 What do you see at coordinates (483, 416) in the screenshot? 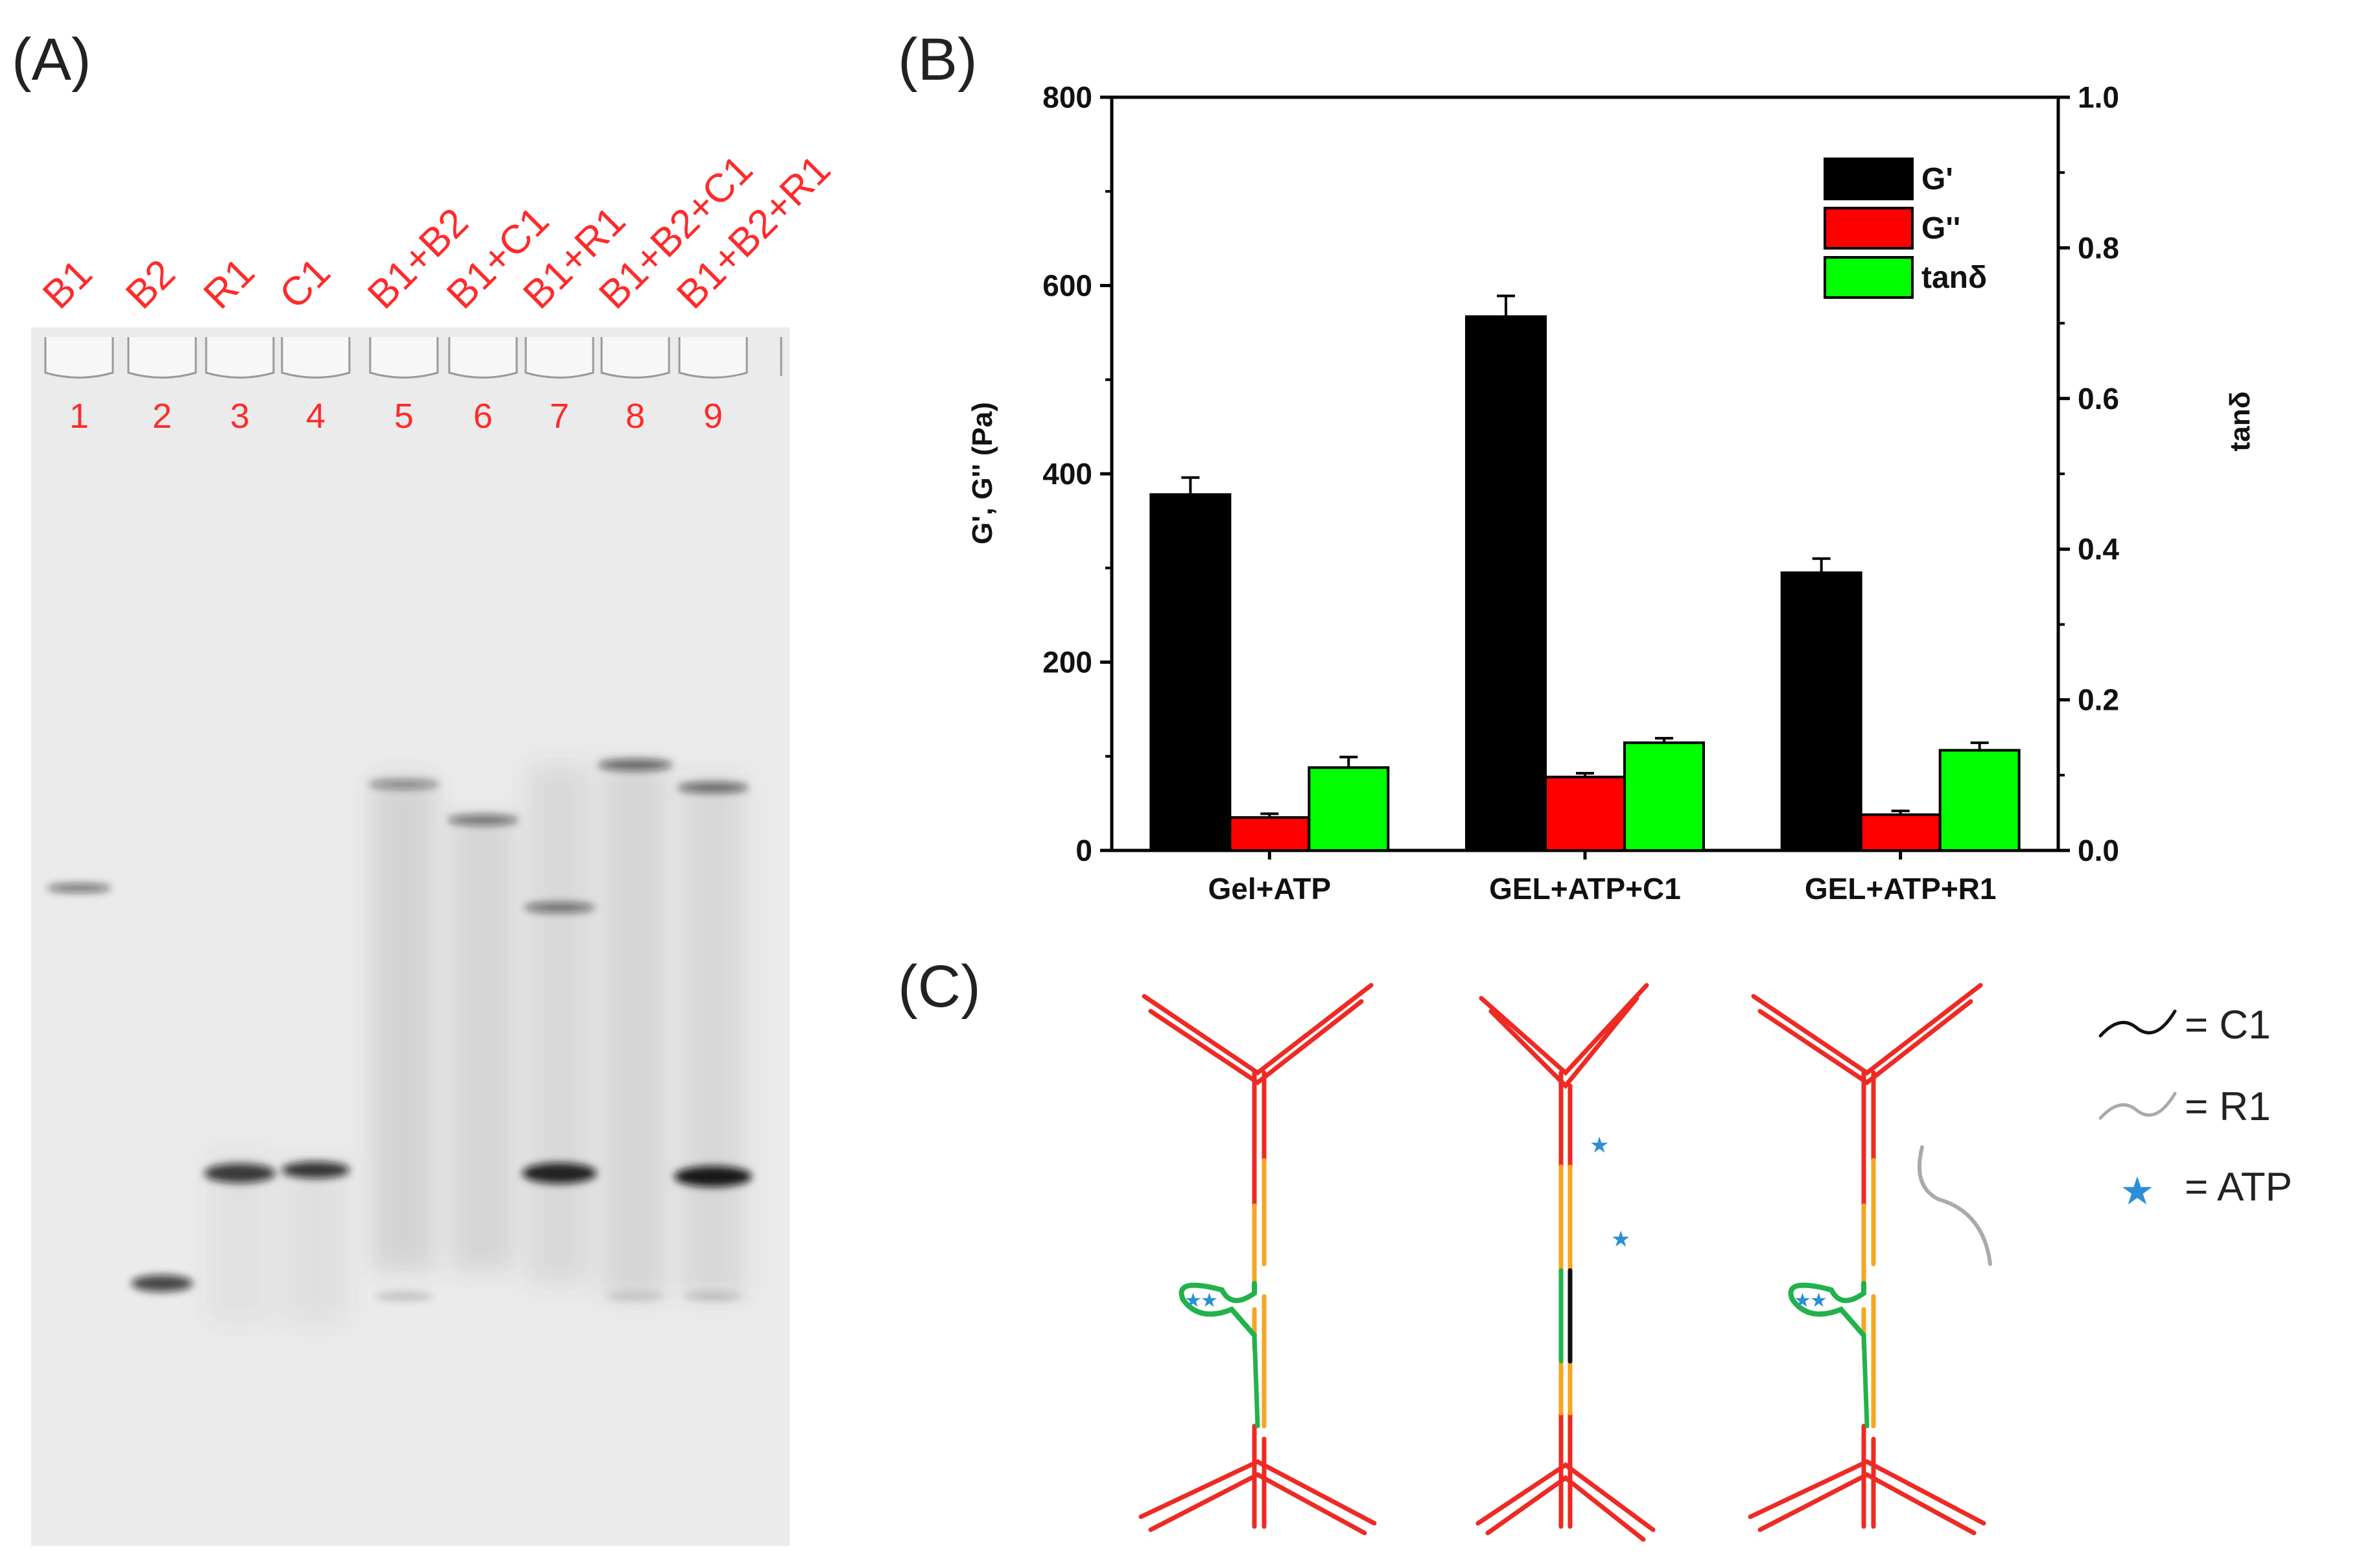
I see `lane-number-label: 6` at bounding box center [483, 416].